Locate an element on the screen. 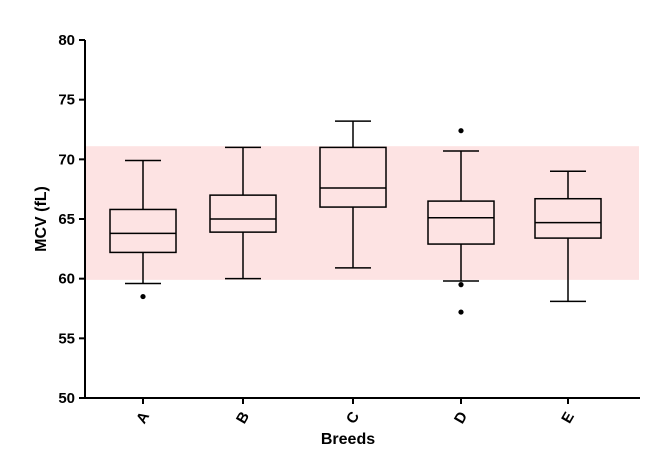 Image resolution: width=660 pixels, height=474 pixels. box-C is located at coordinates (353, 194).